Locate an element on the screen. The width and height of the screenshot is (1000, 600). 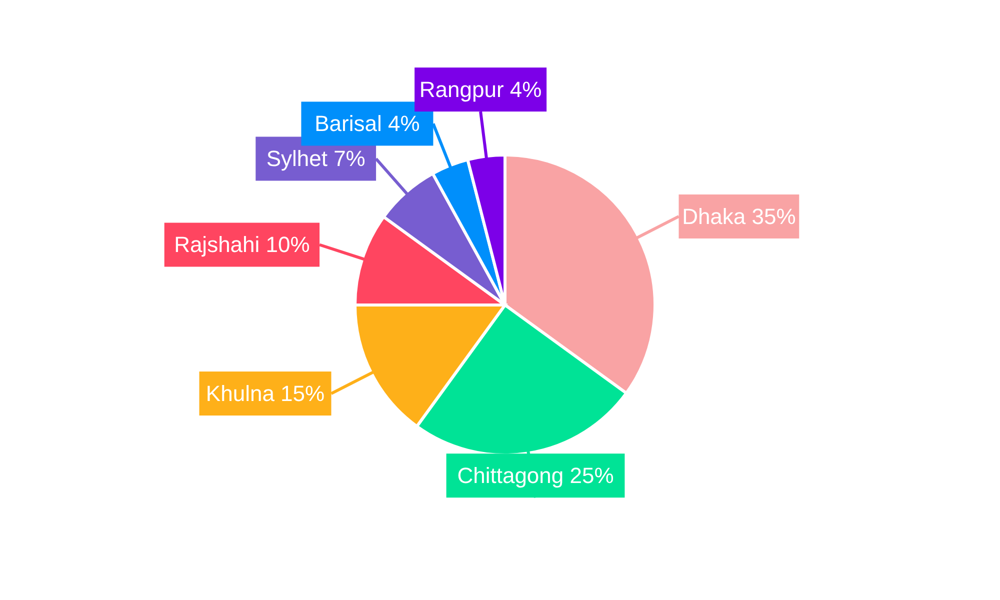
slice-label: Rangpur 4% is located at coordinates (480, 89).